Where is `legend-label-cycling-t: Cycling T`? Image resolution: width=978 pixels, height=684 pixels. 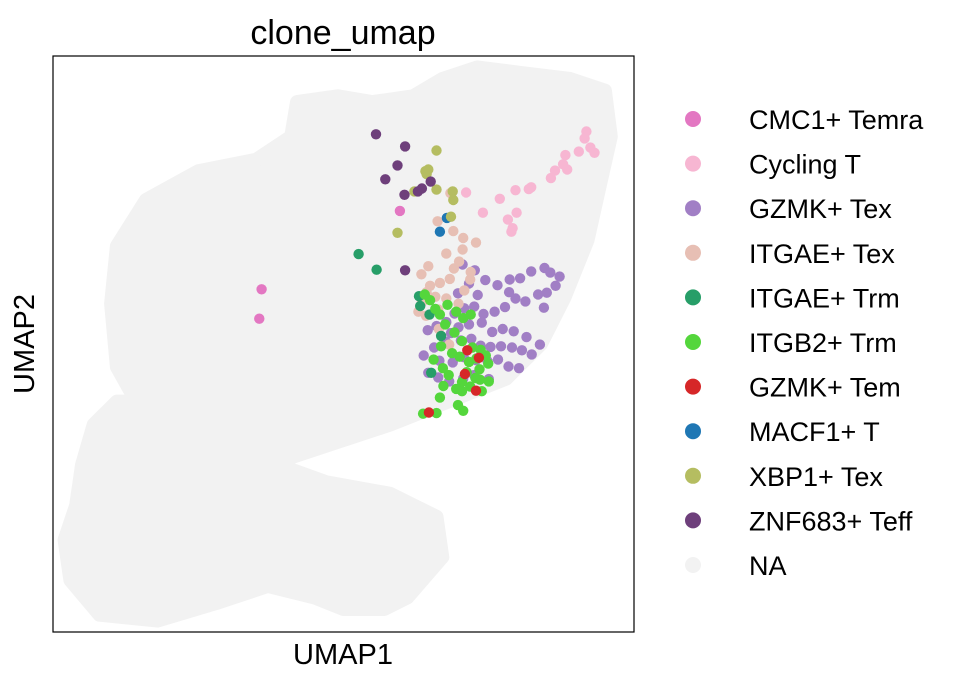 legend-label-cycling-t: Cycling T is located at coordinates (805, 165).